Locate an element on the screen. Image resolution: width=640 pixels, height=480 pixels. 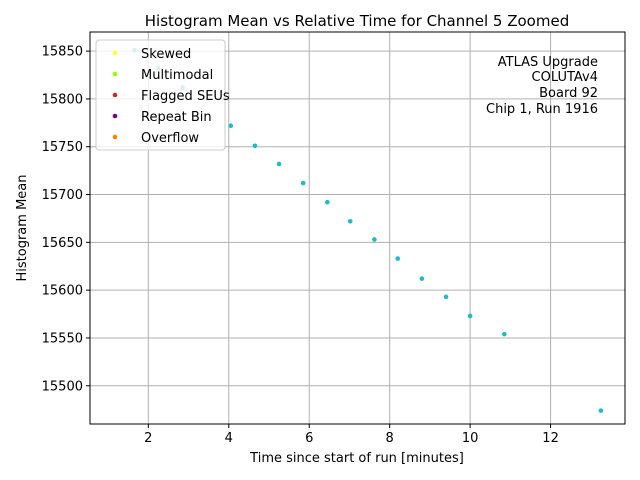
y-tick-label: 15600 is located at coordinates (62, 291).